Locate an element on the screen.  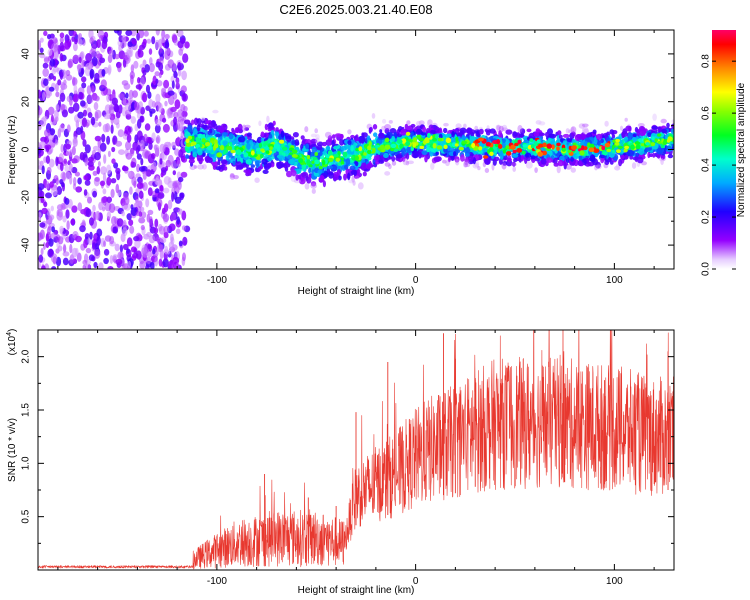
spectrogram-y-tick-label: -40 is located at coordinates (26, 244).